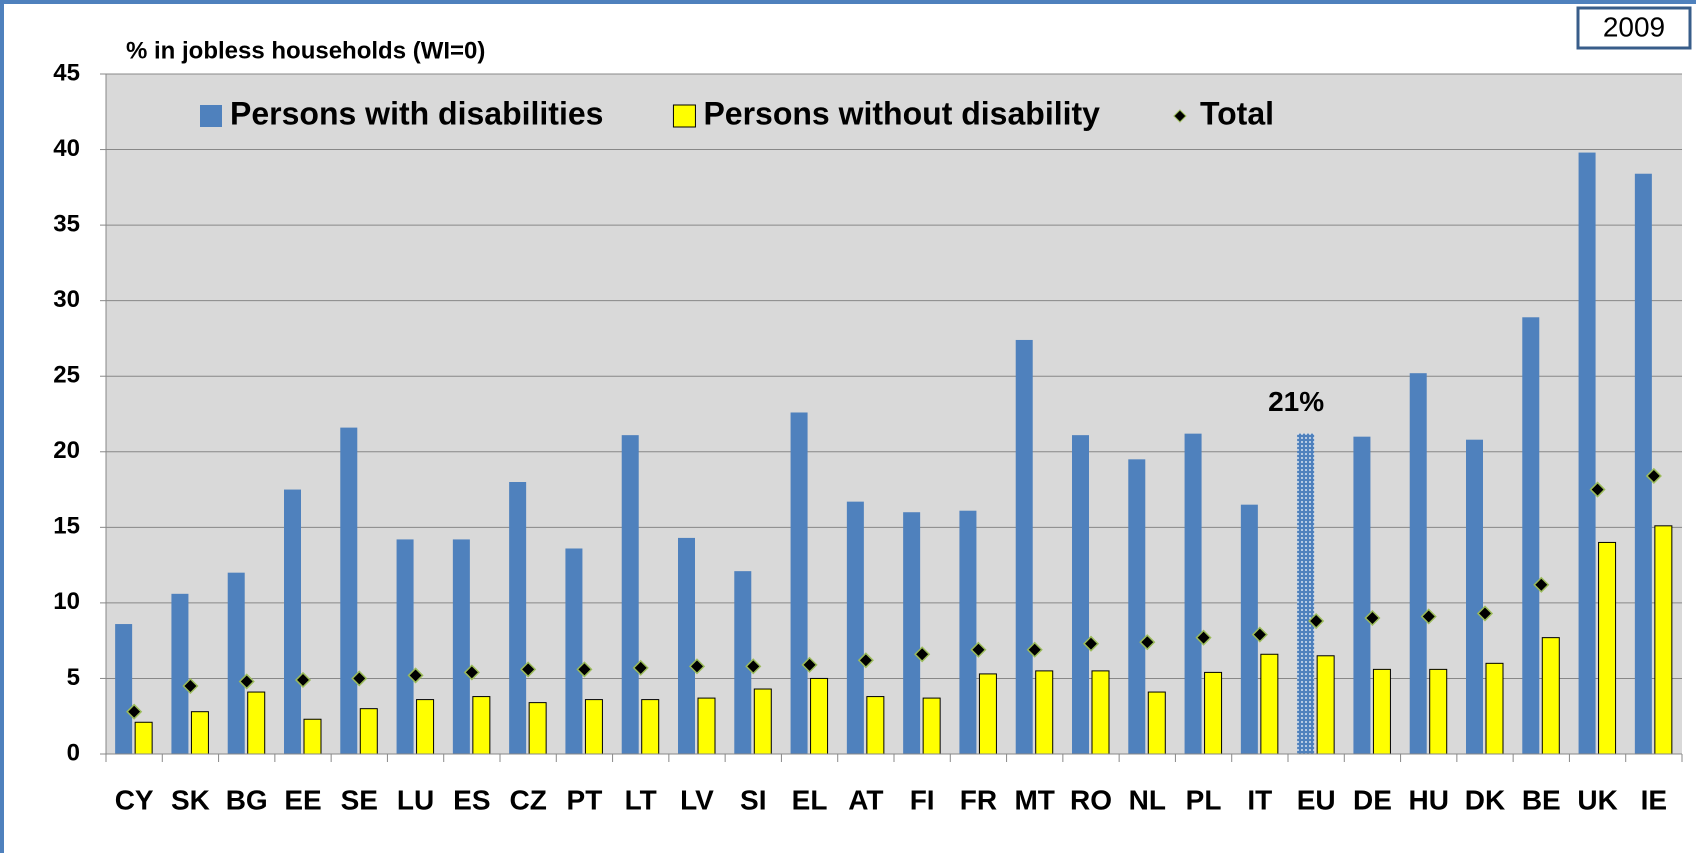  What do you see at coordinates (66, 299) in the screenshot?
I see `y-tick-label: 30` at bounding box center [66, 299].